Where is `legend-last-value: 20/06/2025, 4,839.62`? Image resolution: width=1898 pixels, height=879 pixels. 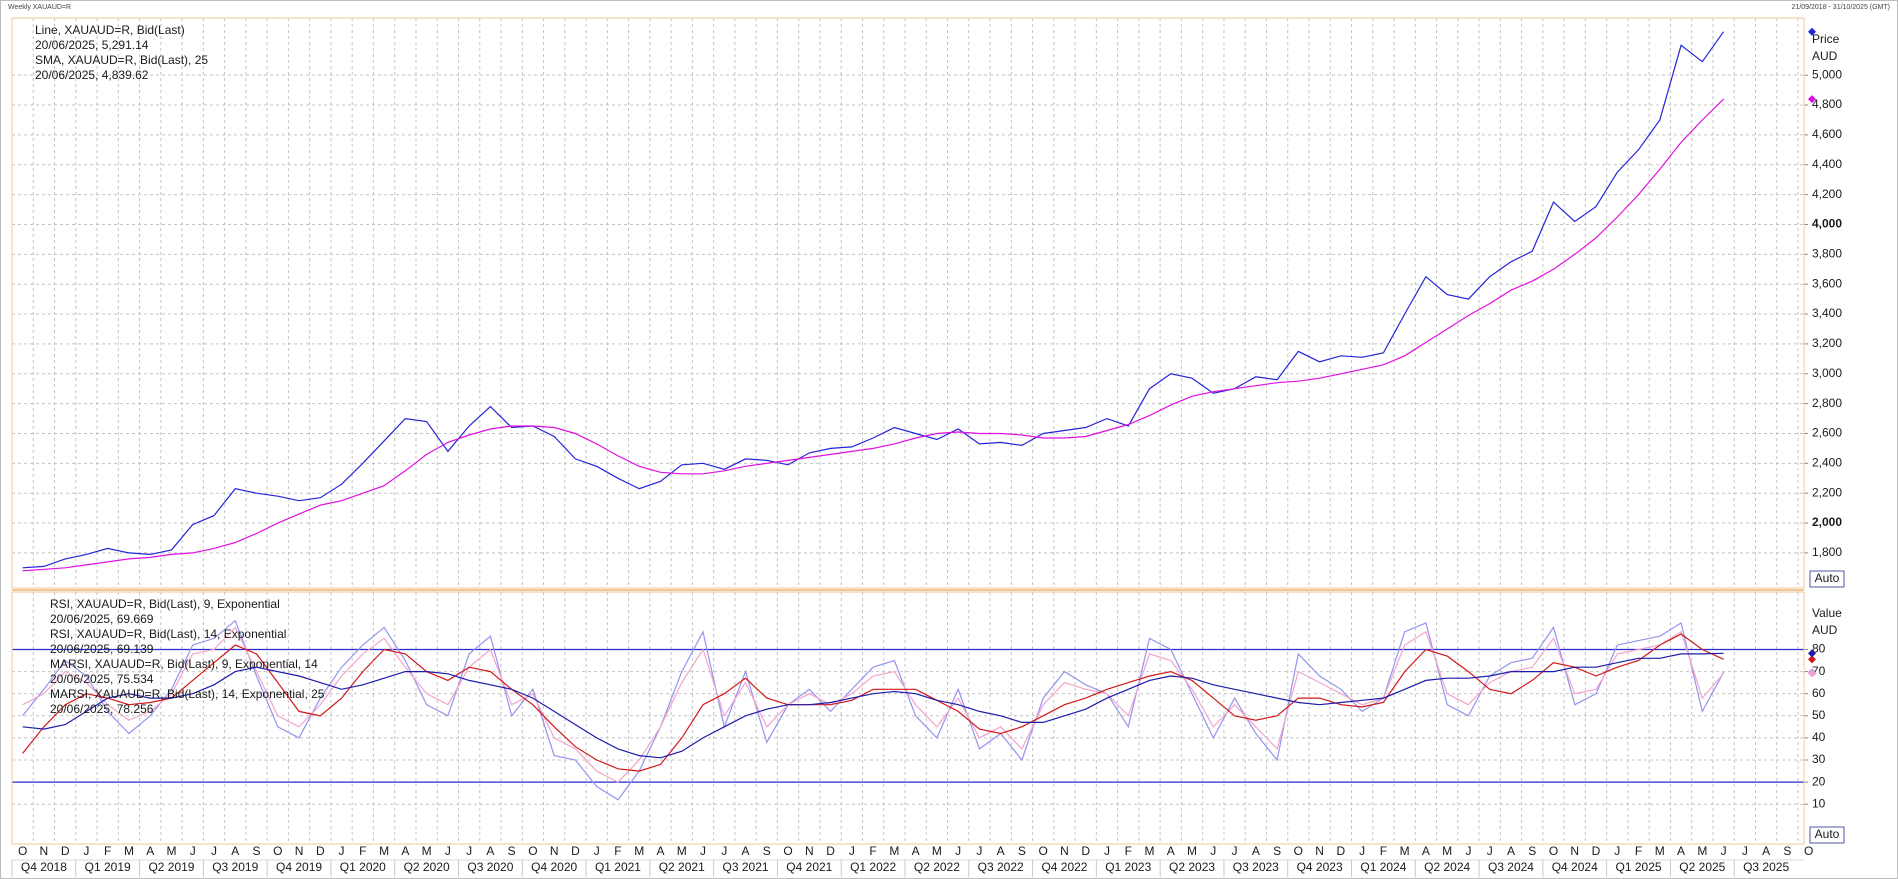 legend-last-value: 20/06/2025, 4,839.62 is located at coordinates (92, 75).